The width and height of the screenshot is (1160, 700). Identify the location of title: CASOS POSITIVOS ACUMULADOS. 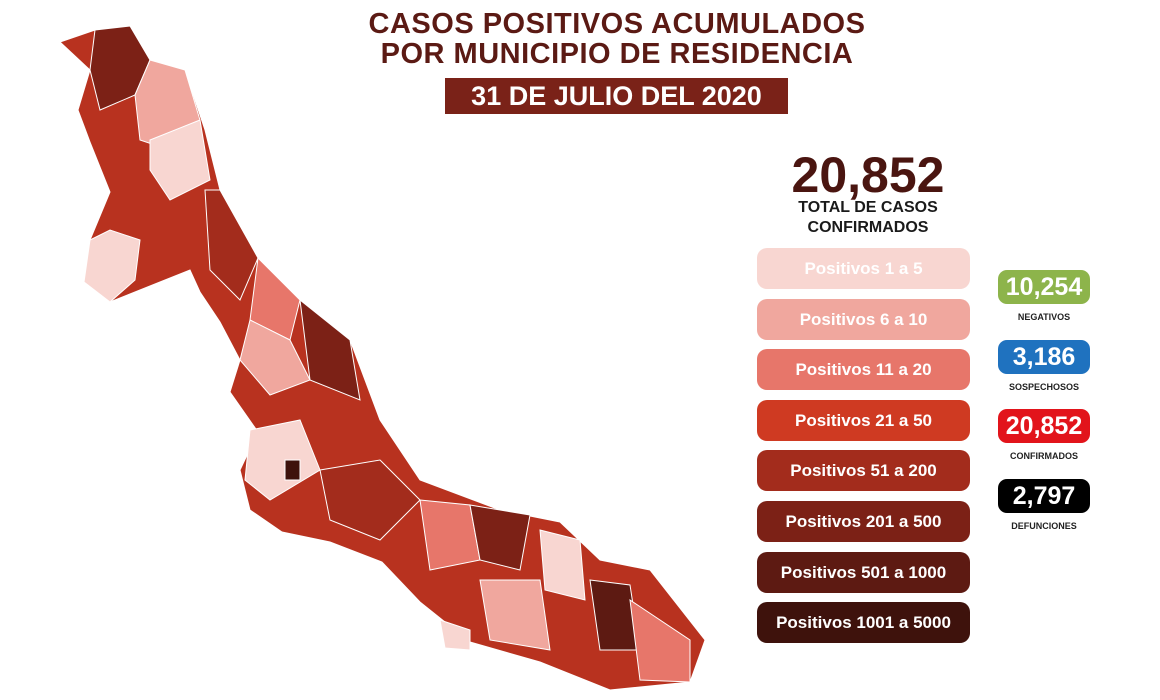
(617, 24).